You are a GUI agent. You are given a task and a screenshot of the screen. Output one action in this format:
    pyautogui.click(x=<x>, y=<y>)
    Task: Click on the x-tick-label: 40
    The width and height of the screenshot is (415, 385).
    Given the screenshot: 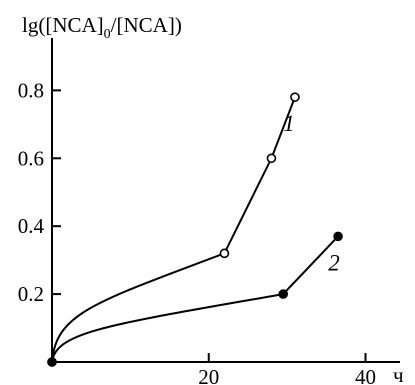 What is the action you would take?
    pyautogui.click(x=365, y=375)
    